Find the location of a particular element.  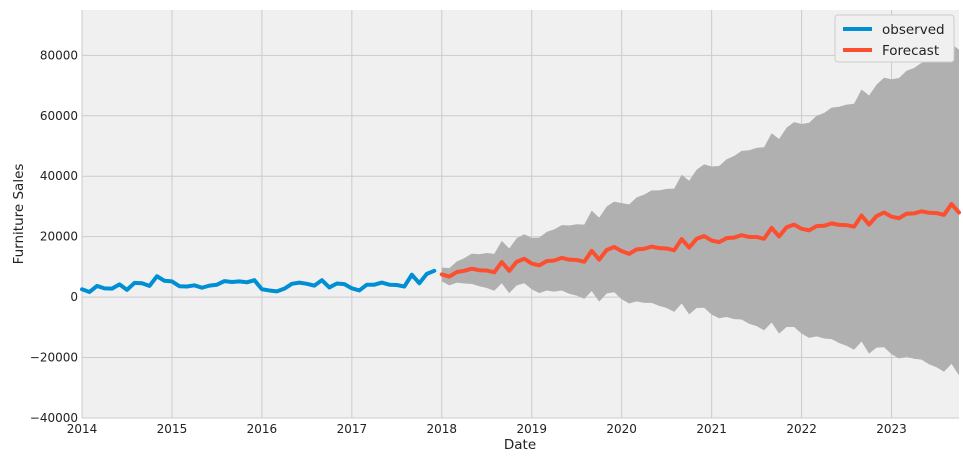

x-tick-label: 2018 is located at coordinates (442, 429).